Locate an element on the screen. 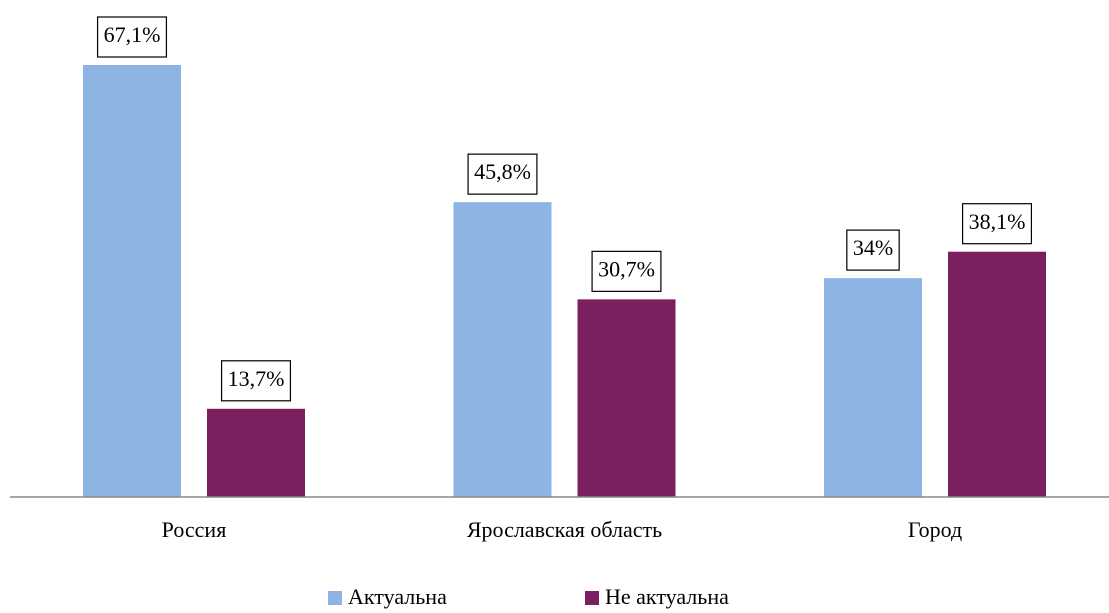 The height and width of the screenshot is (613, 1109). data-label: 38,1% is located at coordinates (997, 221).